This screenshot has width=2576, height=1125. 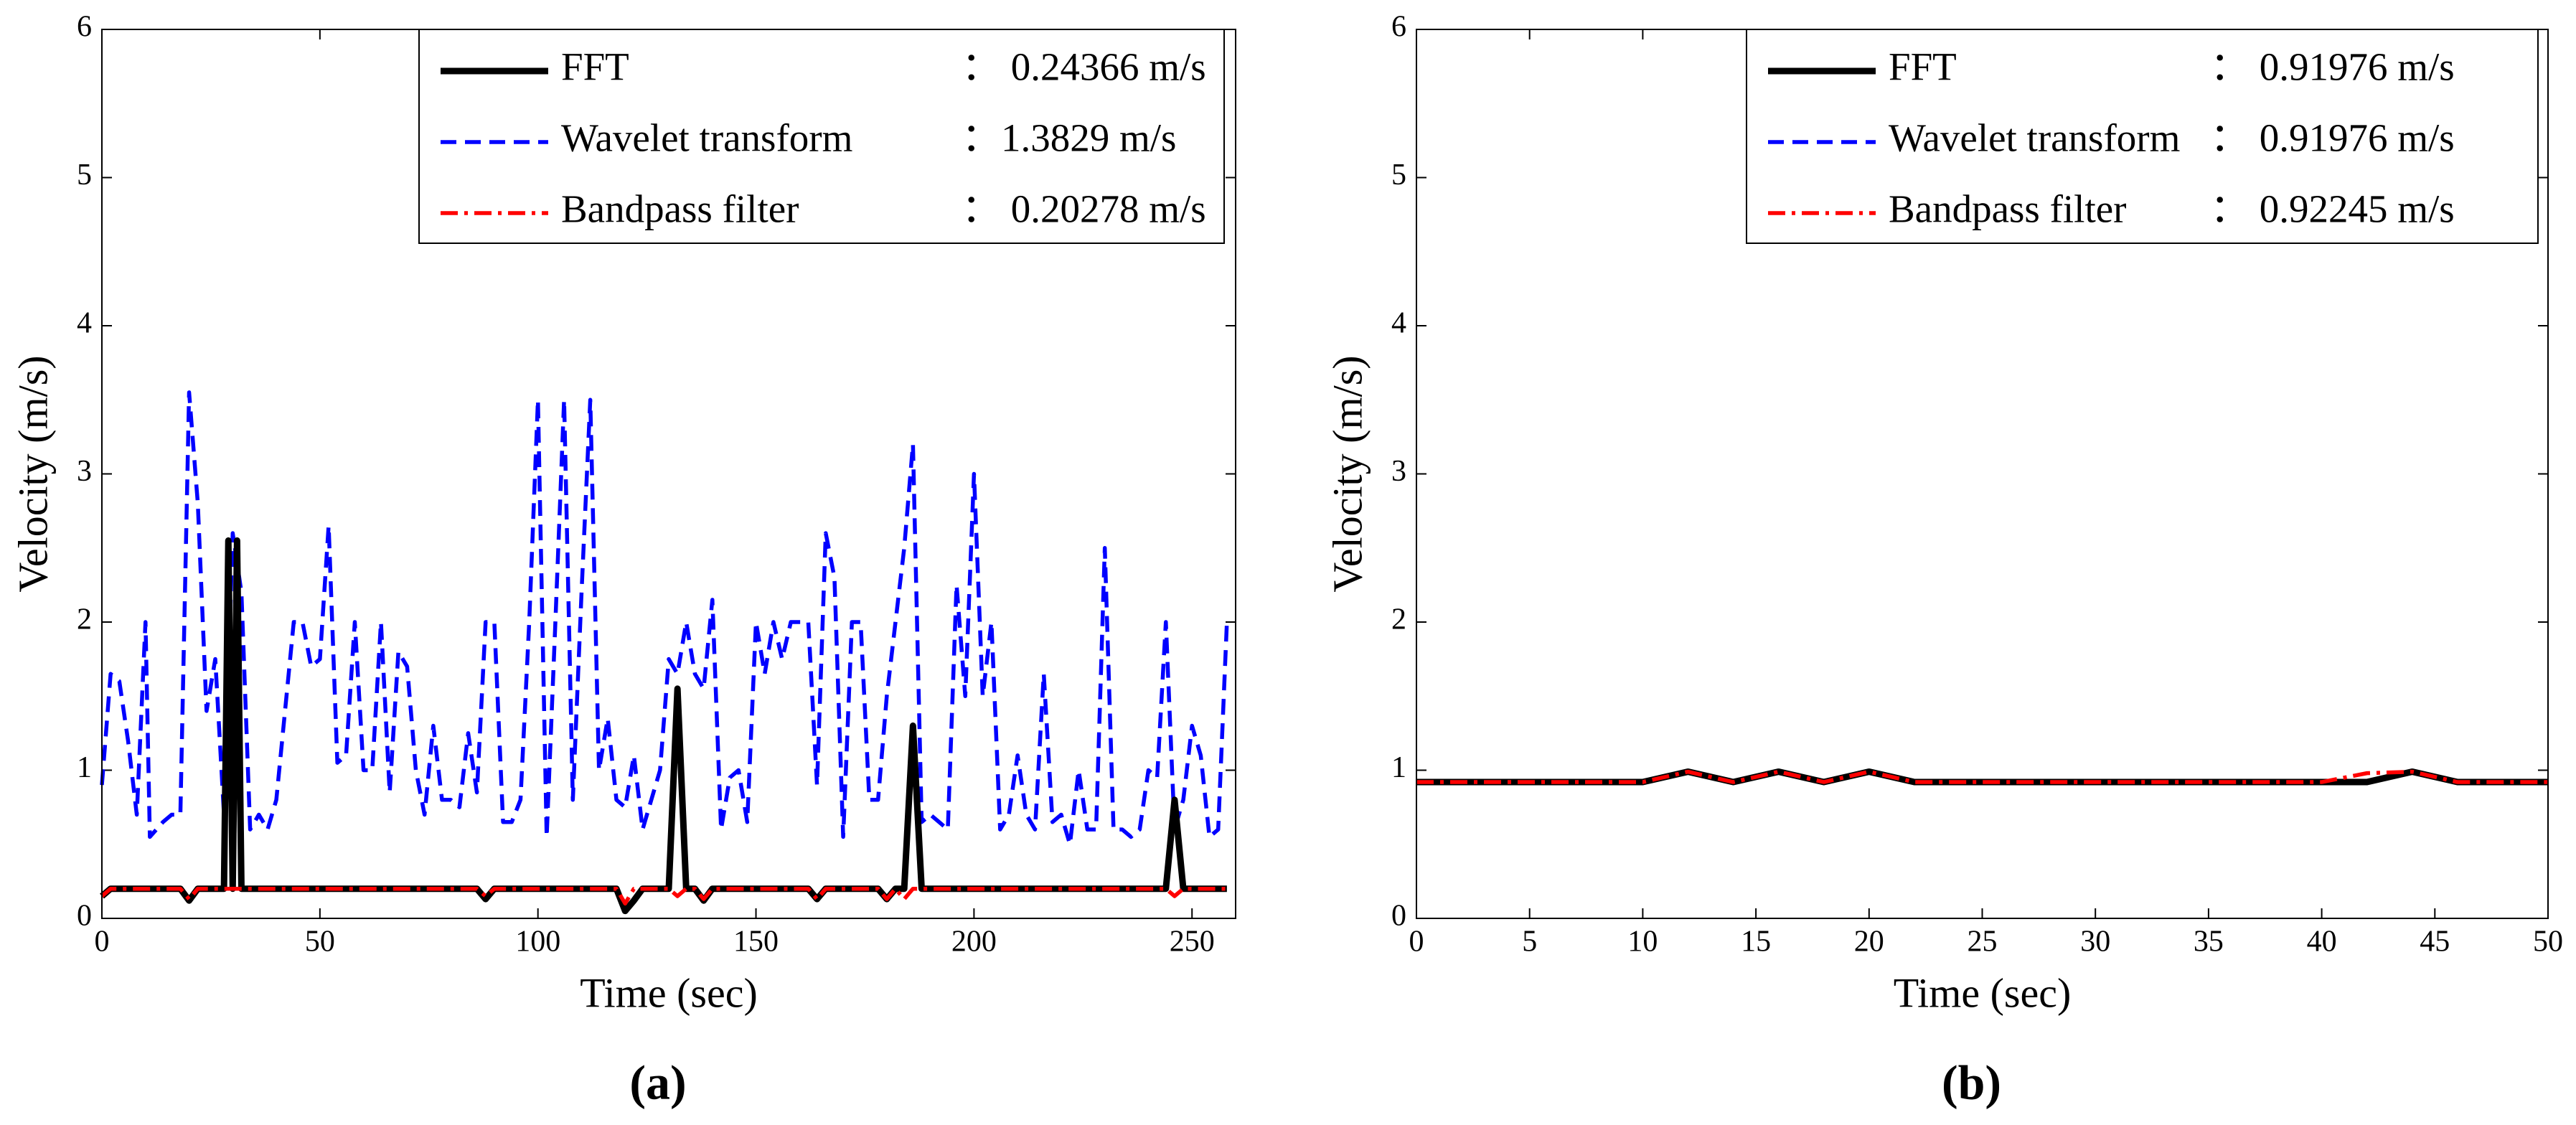 I want to click on x-tick-label: 250, so click(x=1192, y=942).